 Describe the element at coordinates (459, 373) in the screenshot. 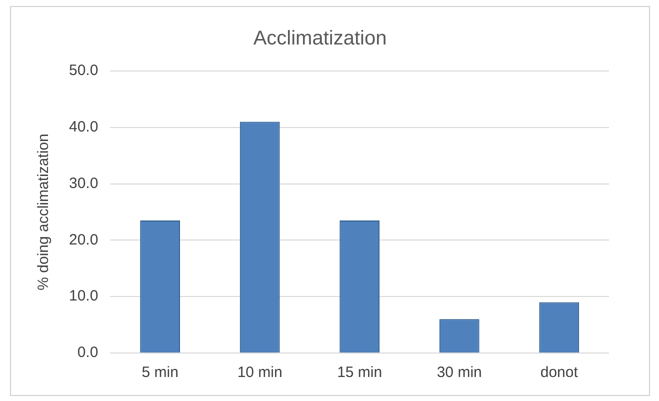

I see `x-tick-label: 30 min` at that location.